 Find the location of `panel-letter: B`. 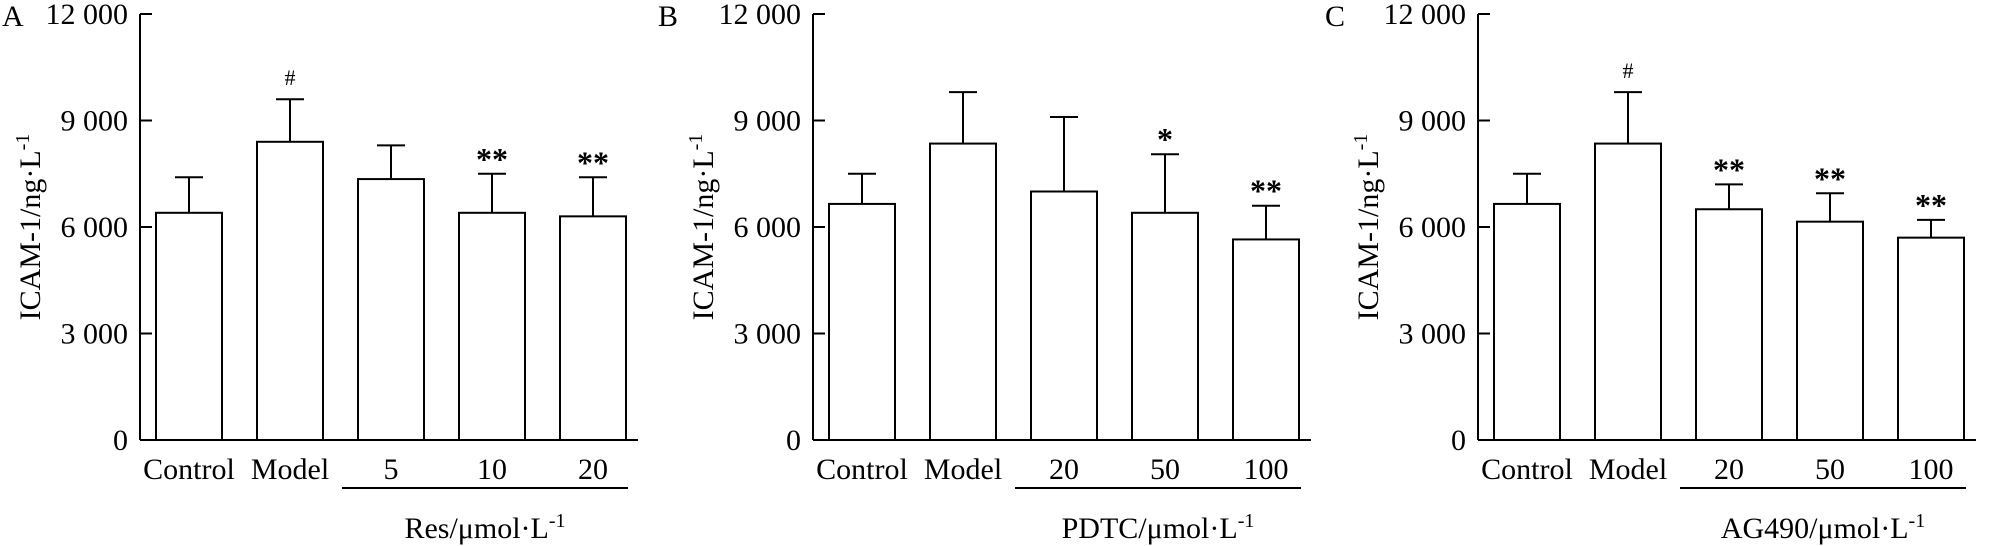

panel-letter: B is located at coordinates (668, 16).